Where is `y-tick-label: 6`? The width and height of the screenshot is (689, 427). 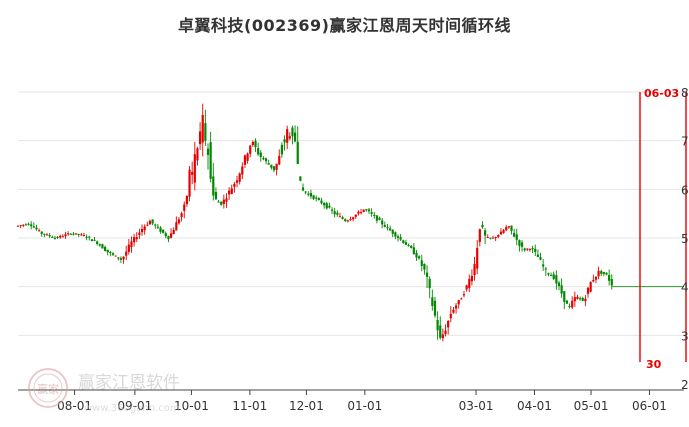 y-tick-label: 6 is located at coordinates (685, 190).